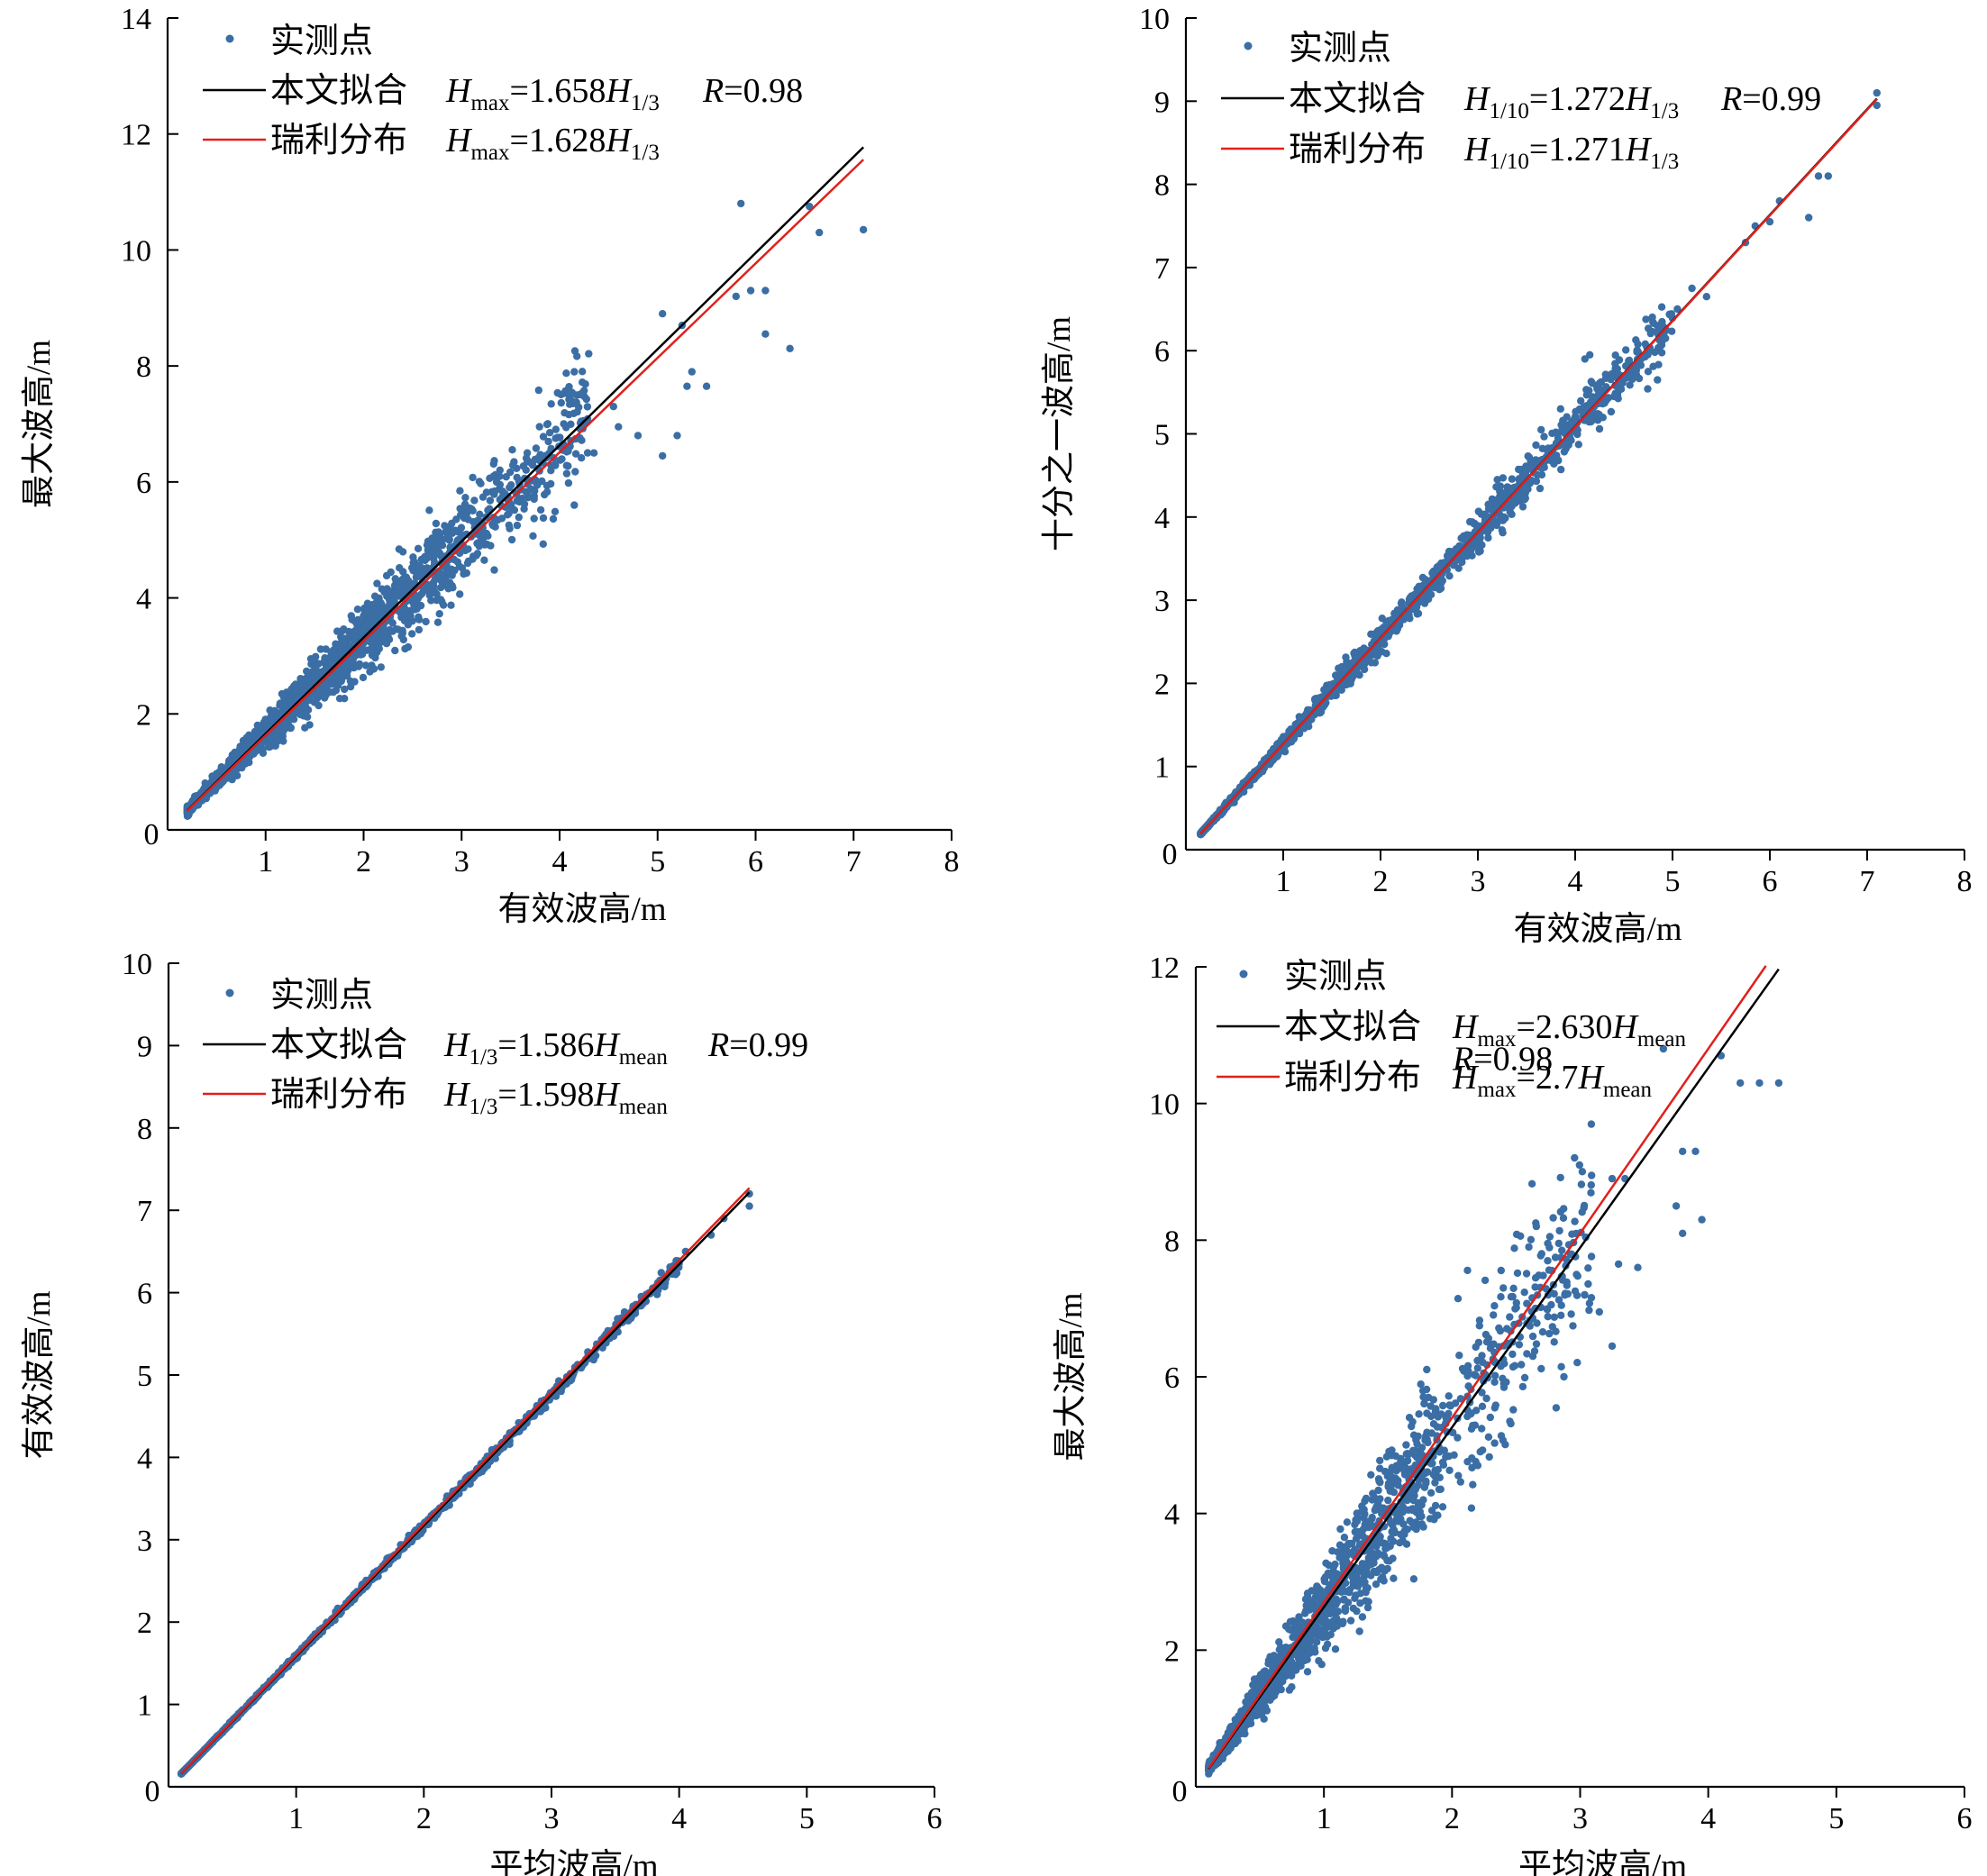  What do you see at coordinates (144, 1706) in the screenshot?
I see `y-tick-label: 1` at bounding box center [144, 1706].